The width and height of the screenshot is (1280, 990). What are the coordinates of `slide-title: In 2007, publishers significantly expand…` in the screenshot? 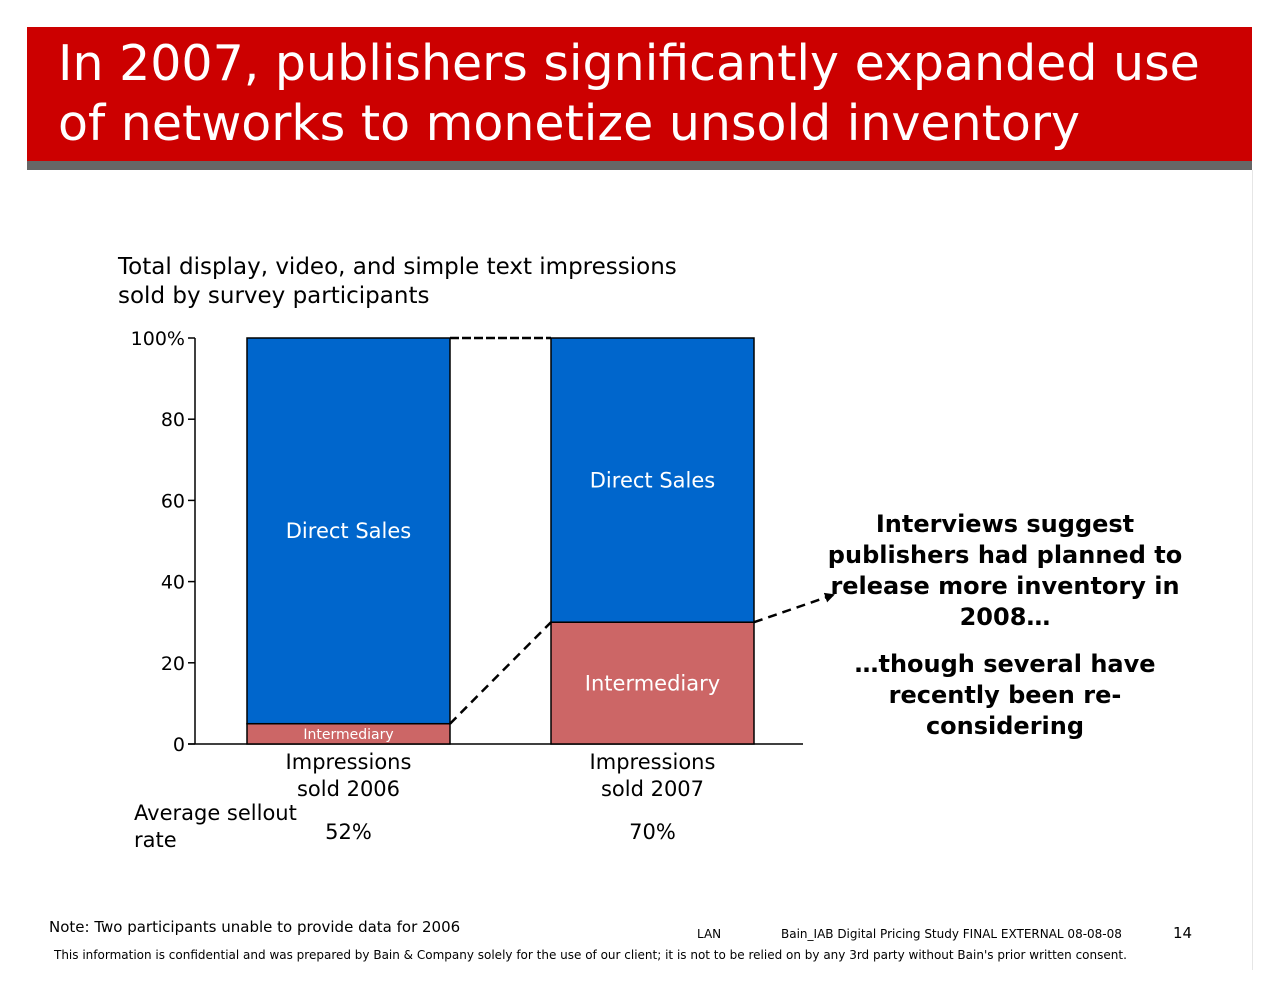 It's located at (629, 93).